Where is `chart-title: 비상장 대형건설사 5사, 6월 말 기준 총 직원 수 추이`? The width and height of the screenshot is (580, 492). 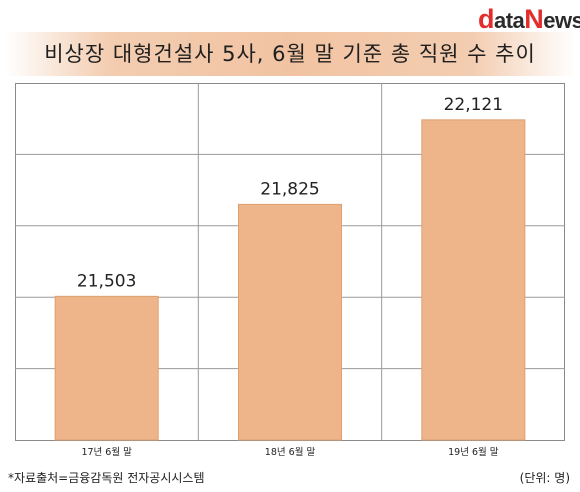
chart-title: 비상장 대형건설사 5사, 6월 말 기준 총 직원 수 추이 is located at coordinates (290, 54).